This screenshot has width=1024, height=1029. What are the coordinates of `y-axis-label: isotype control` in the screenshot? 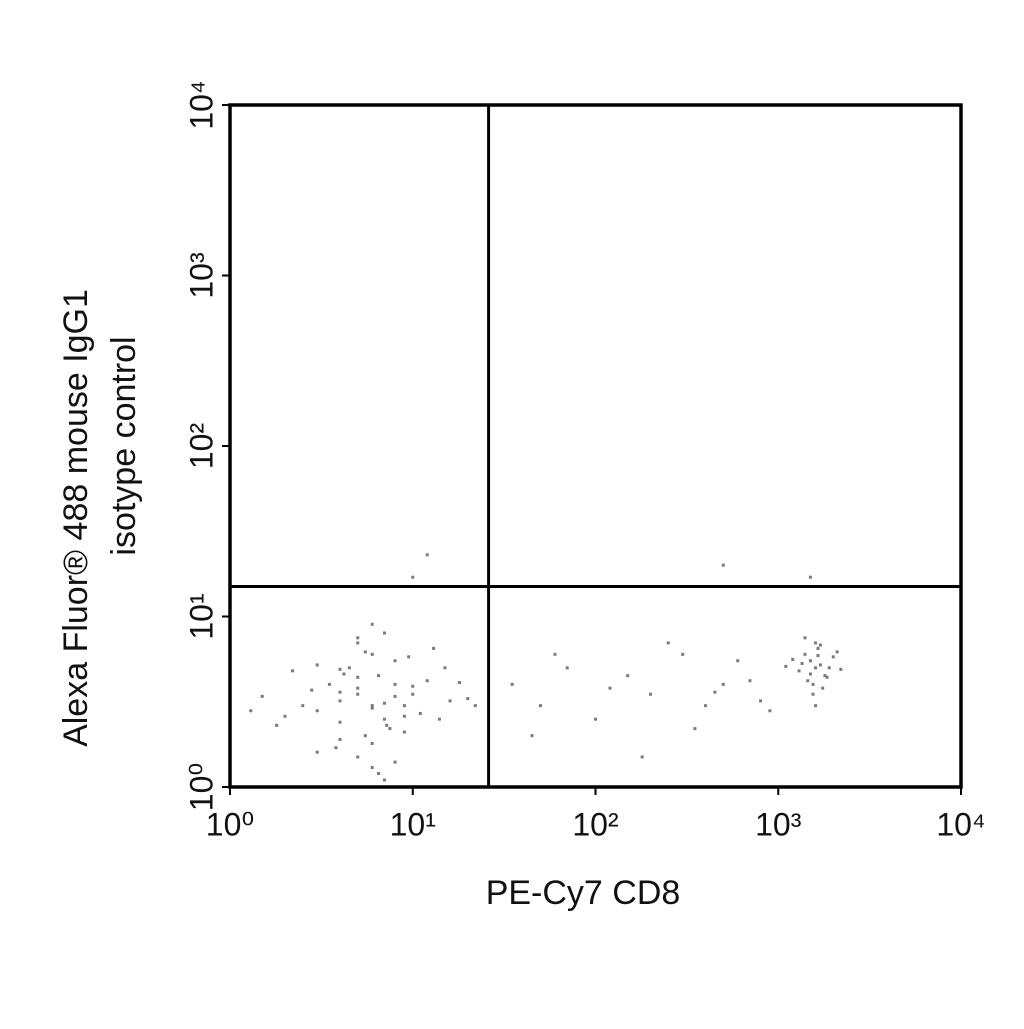 It's located at (124, 445).